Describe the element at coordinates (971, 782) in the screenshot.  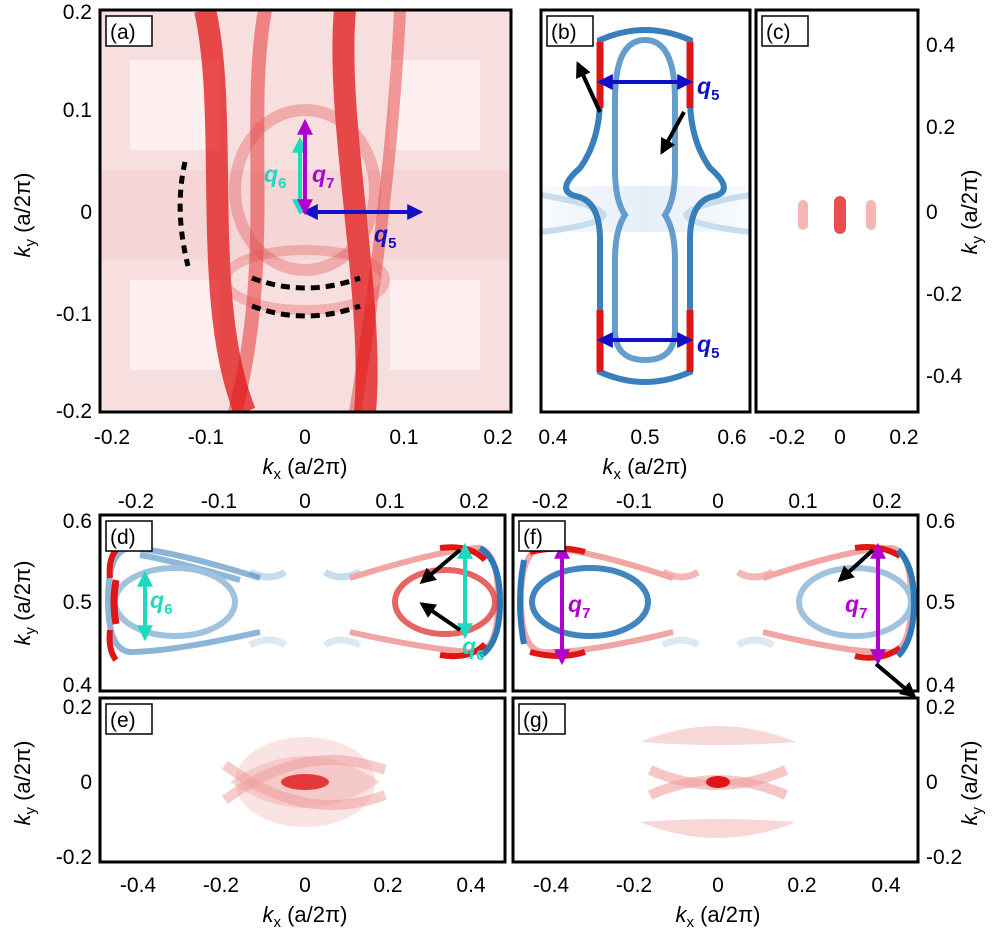
I see `panel-g-y-axis-label: ky (a/2π)` at that location.